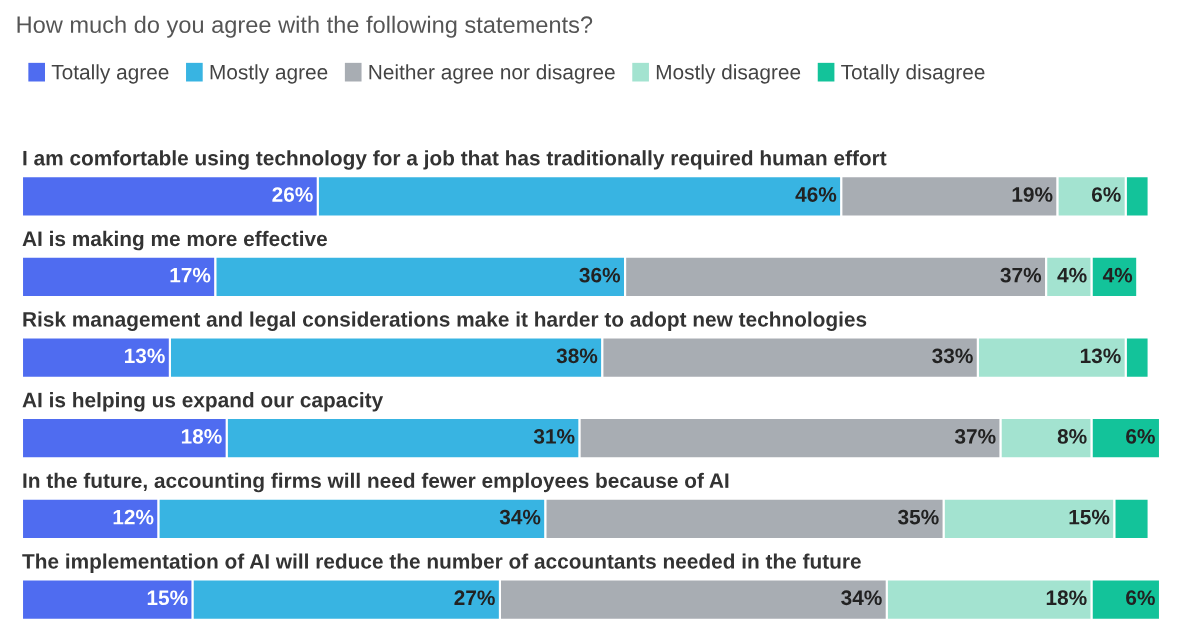  Describe the element at coordinates (474, 598) in the screenshot. I see `data-label: 27%` at that location.